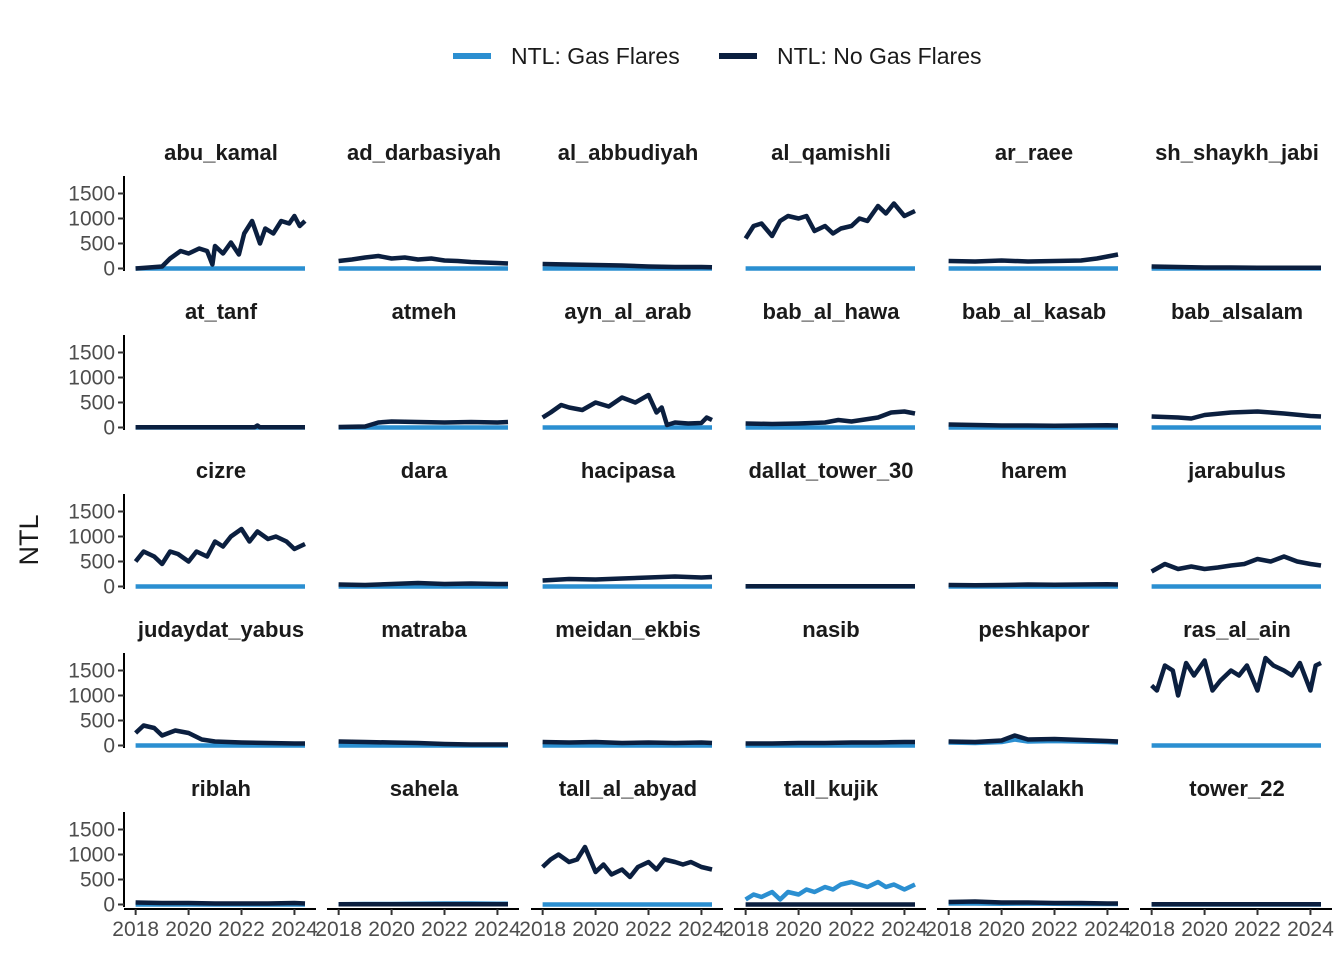  Describe the element at coordinates (423, 523) in the screenshot. I see `panel-dara: dara` at that location.